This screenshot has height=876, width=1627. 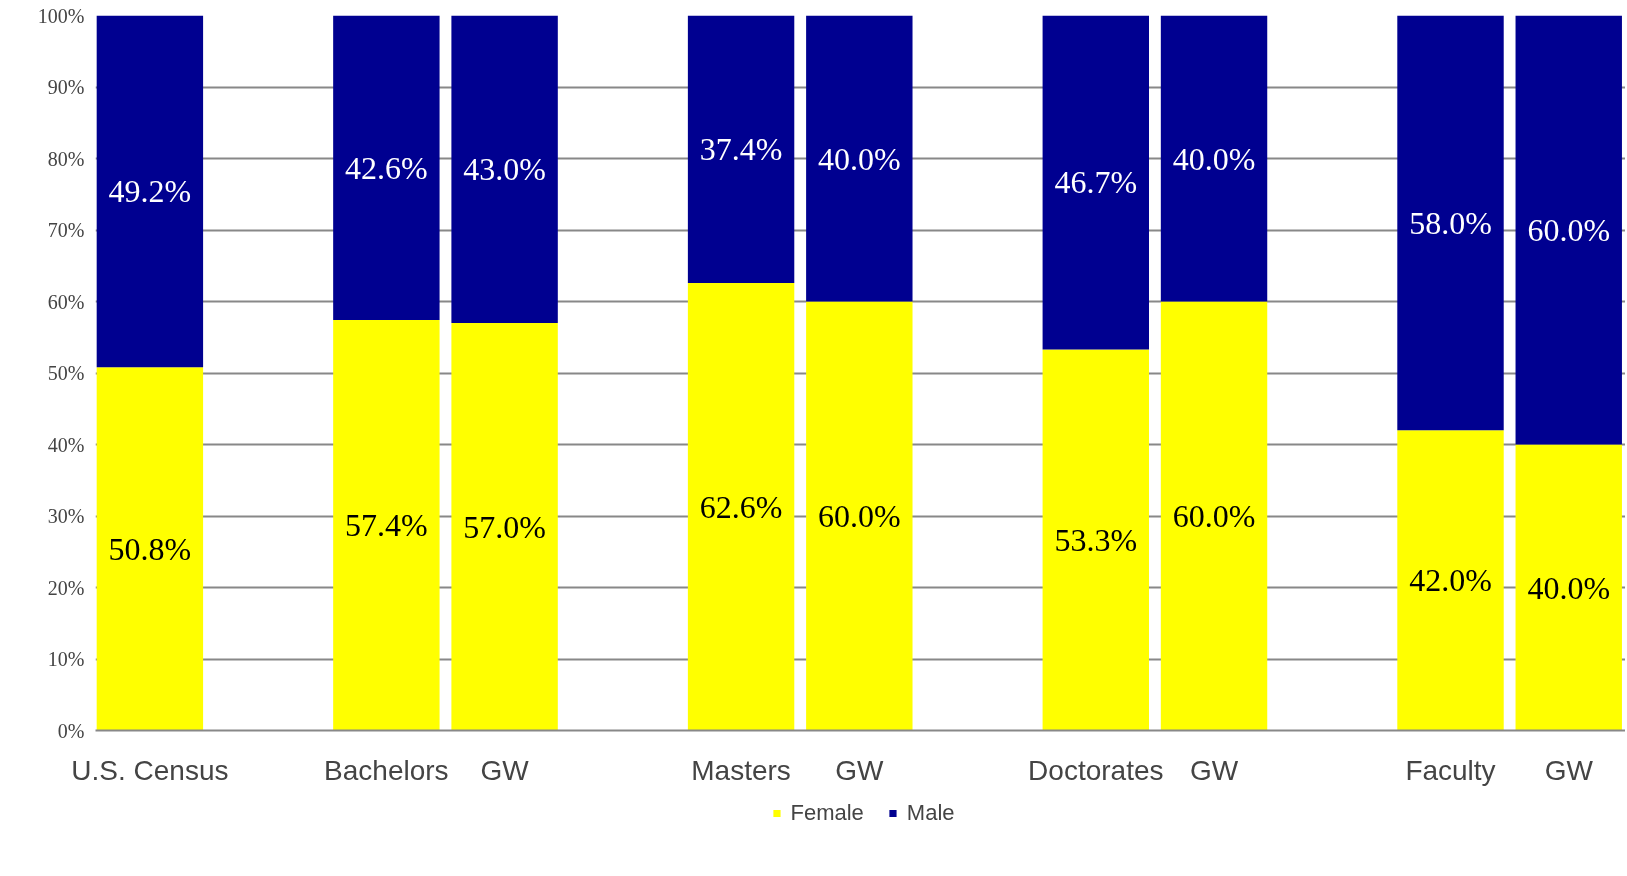 I want to click on y-tick-label: 70%, so click(x=66, y=230).